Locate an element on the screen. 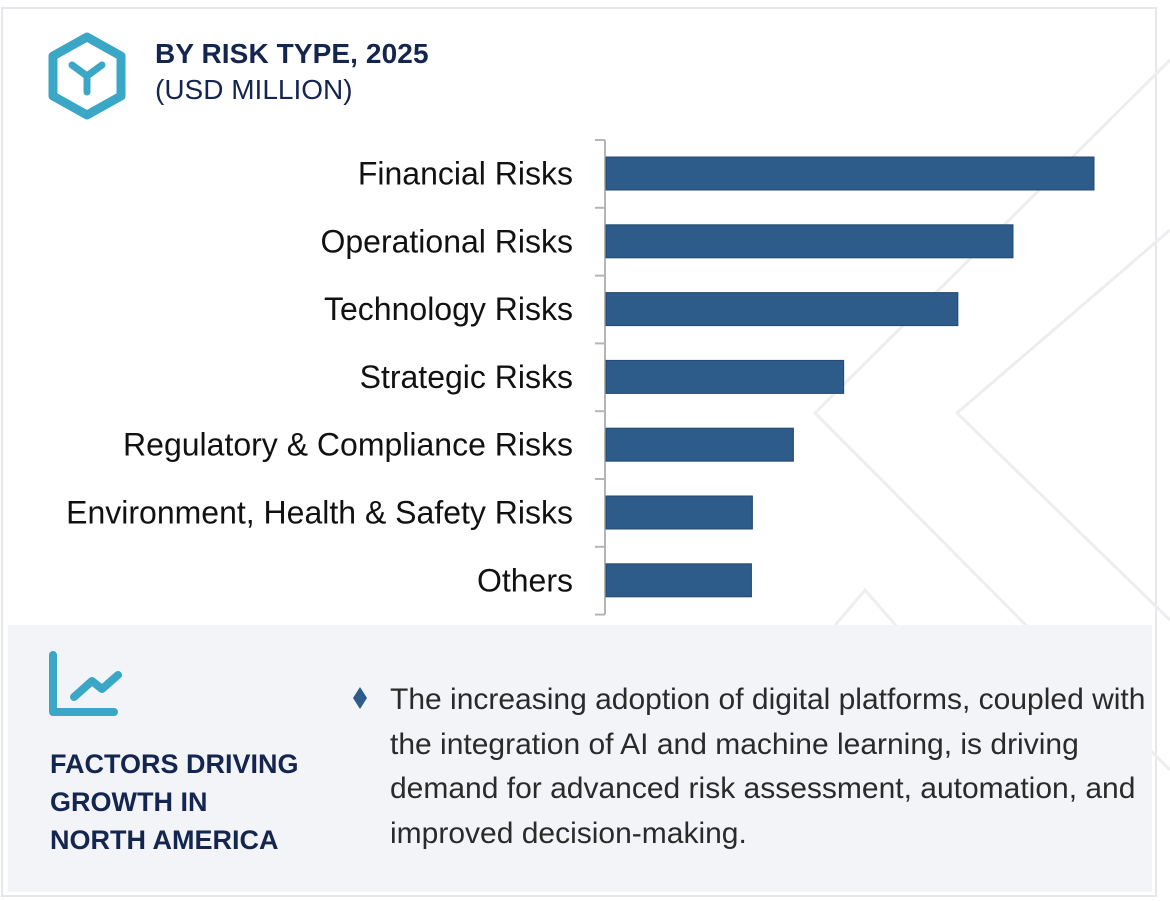 This screenshot has width=1170, height=901. factors-title-line: FACTORS DRIVING is located at coordinates (174, 764).